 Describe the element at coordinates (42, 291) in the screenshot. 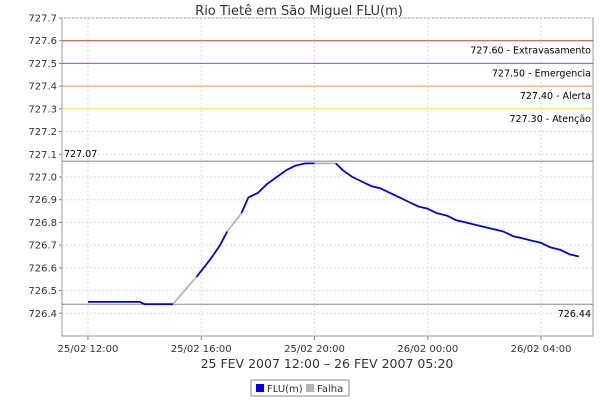

I see `y-tick-label: 726.5` at that location.